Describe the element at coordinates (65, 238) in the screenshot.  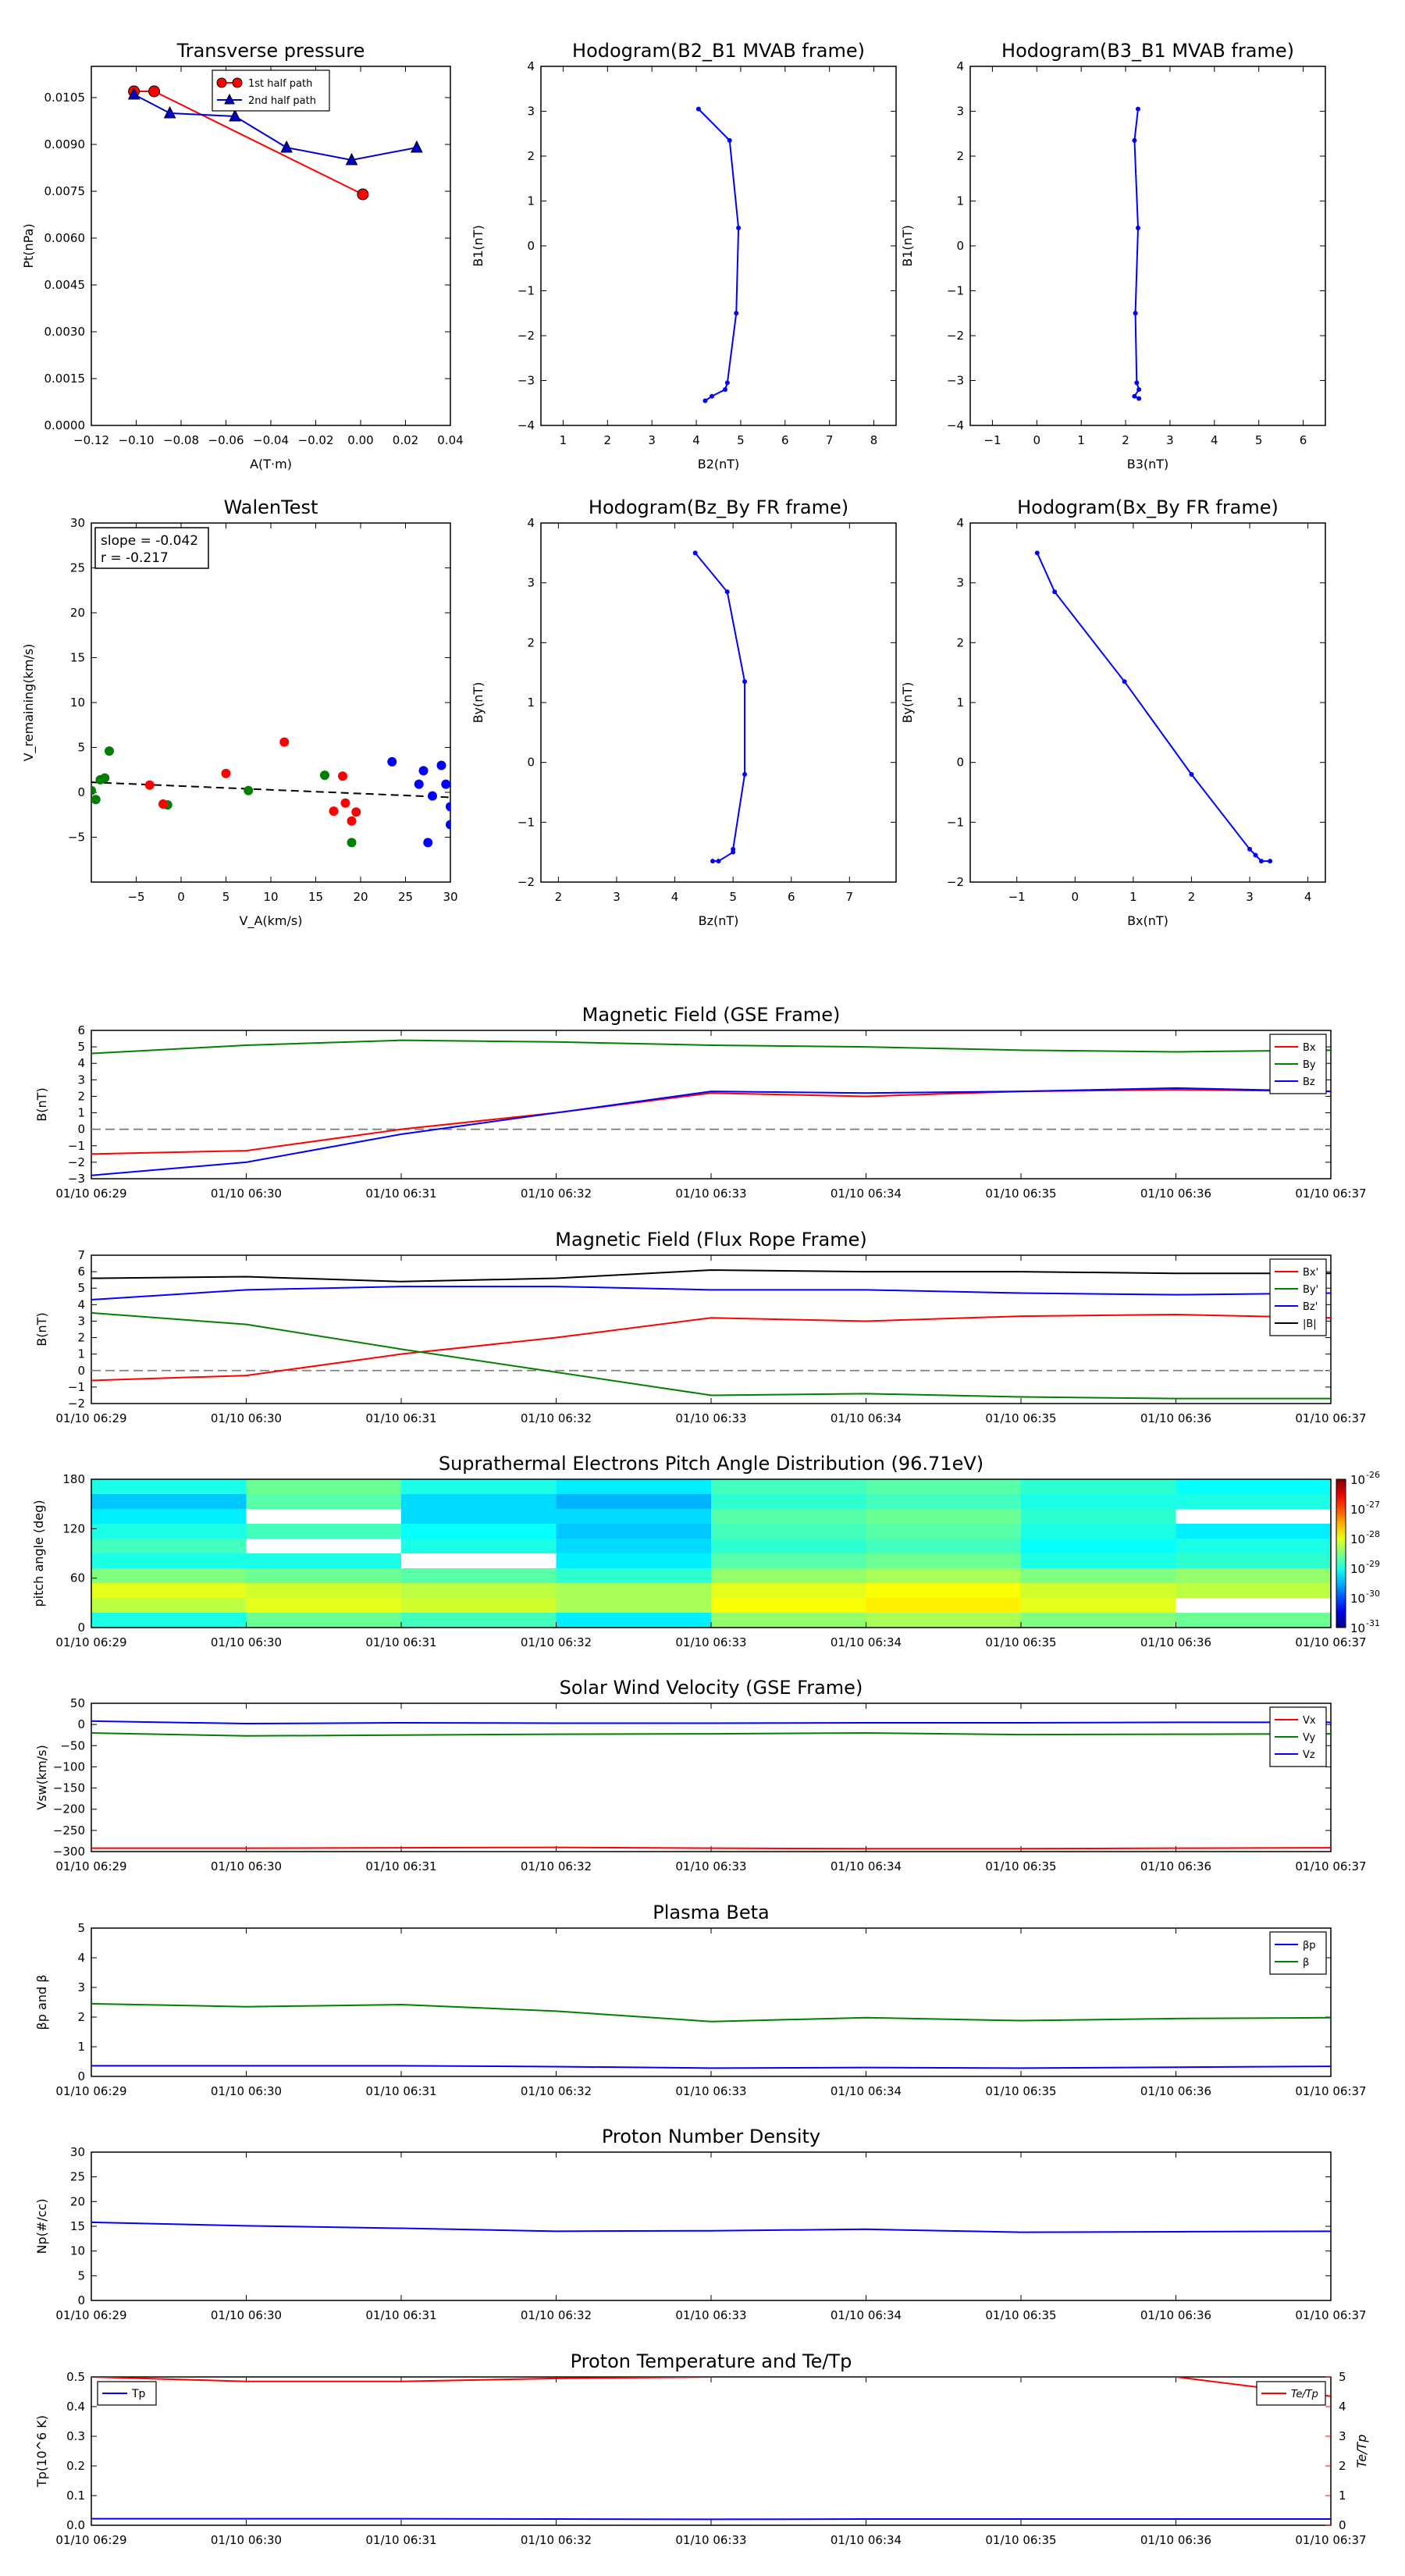
I see `y-tick-label: 0.0060` at that location.